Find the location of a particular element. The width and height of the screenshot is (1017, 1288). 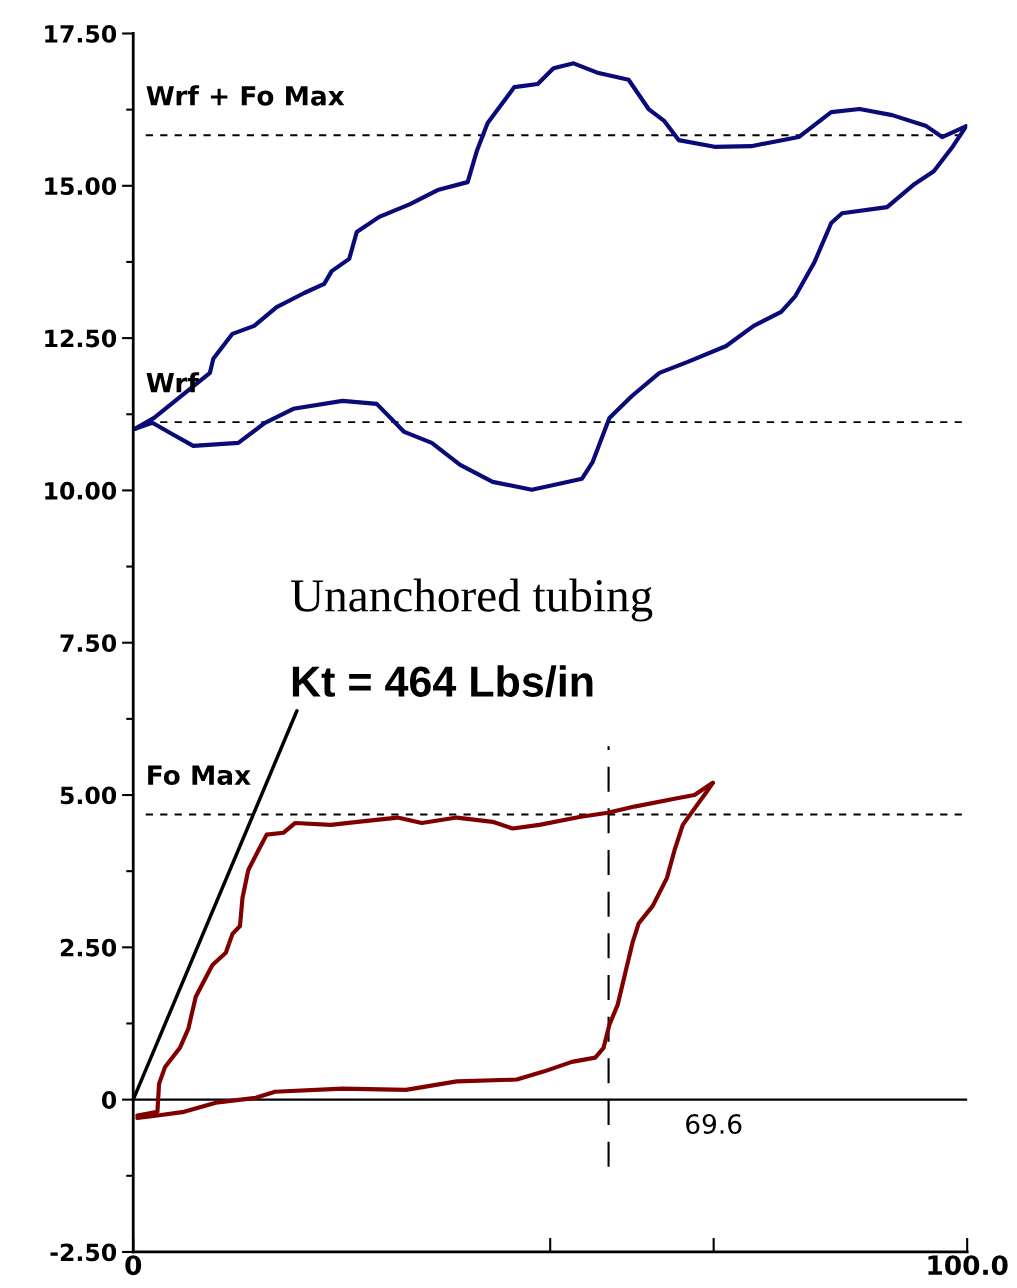

y-tick-label: 0 is located at coordinates (109, 1100).